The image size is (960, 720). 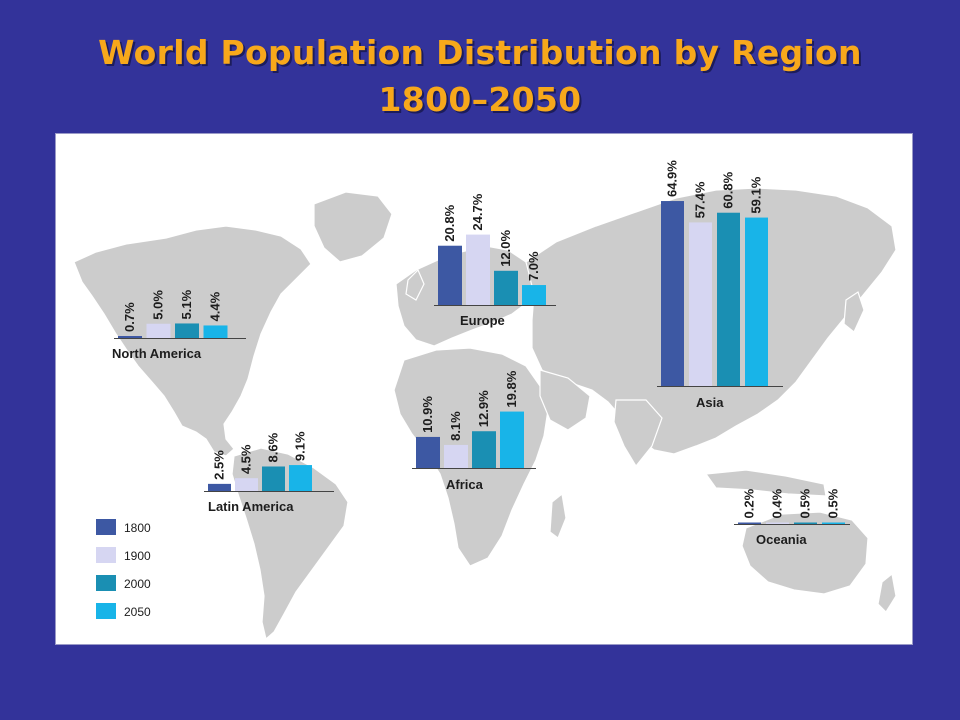 I want to click on region-label-asia: Asia, so click(x=710, y=402).